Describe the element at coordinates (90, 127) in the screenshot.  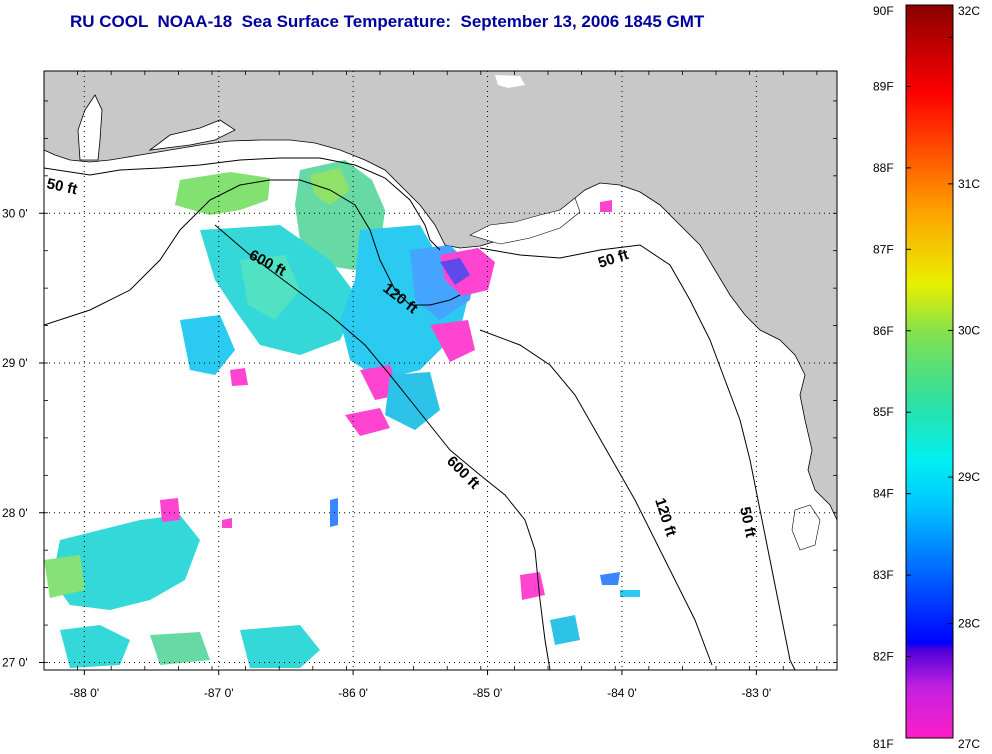
I see `mobile-bay` at that location.